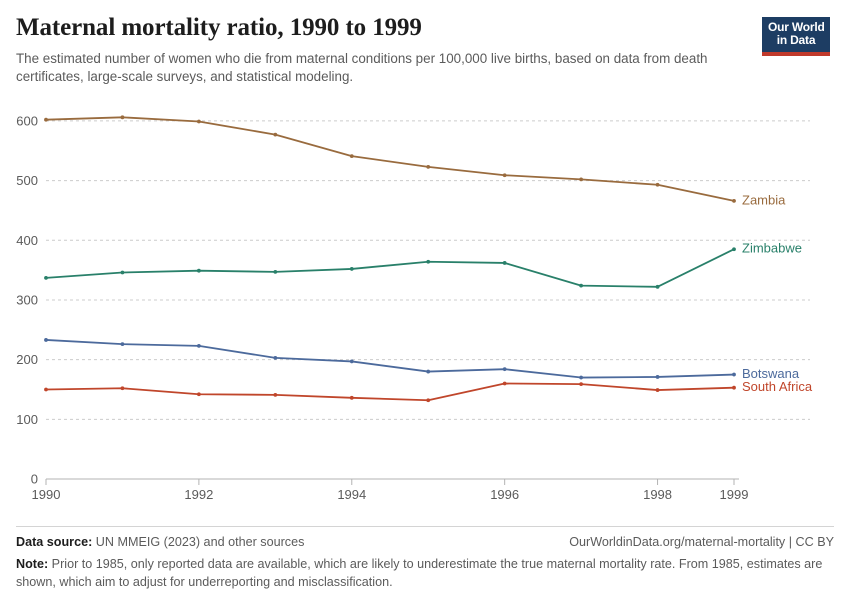 The image size is (850, 600). I want to click on y-tick-label: 400, so click(27, 240).